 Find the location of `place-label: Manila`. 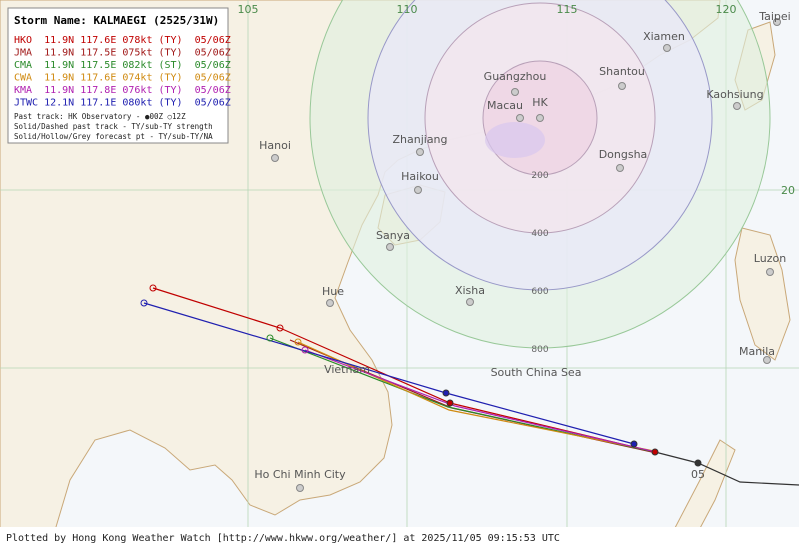

place-label: Manila is located at coordinates (757, 351).